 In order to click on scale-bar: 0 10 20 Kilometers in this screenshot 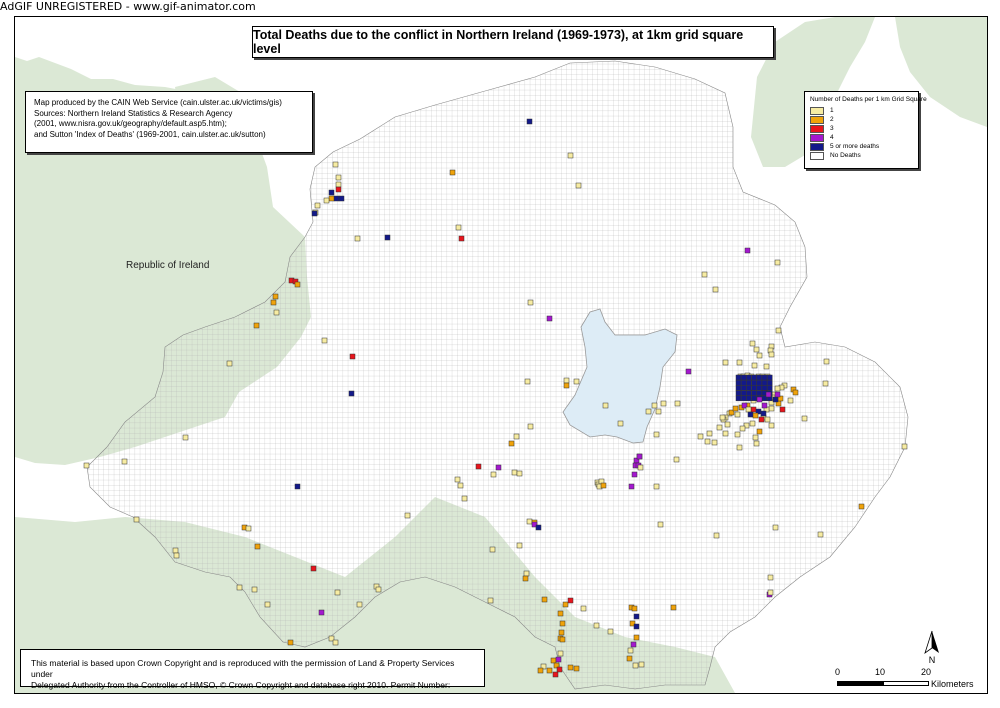, I will do `click(910, 679)`.